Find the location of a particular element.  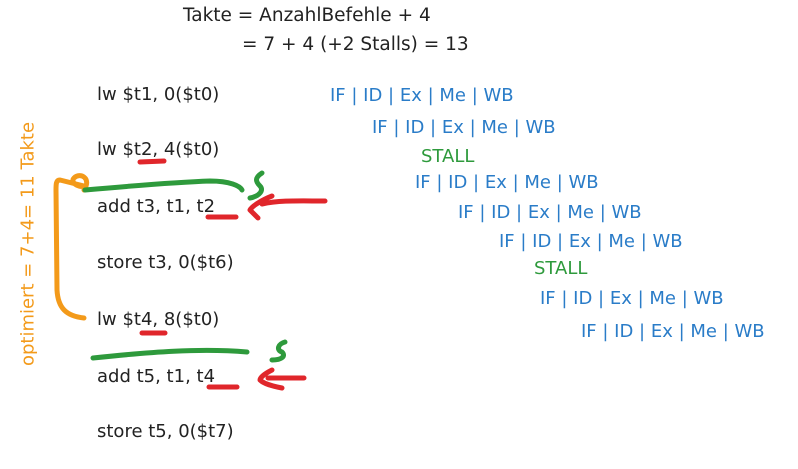

pipeline-row-2: IF | ID | Ex | Me | WB is located at coordinates (464, 127).